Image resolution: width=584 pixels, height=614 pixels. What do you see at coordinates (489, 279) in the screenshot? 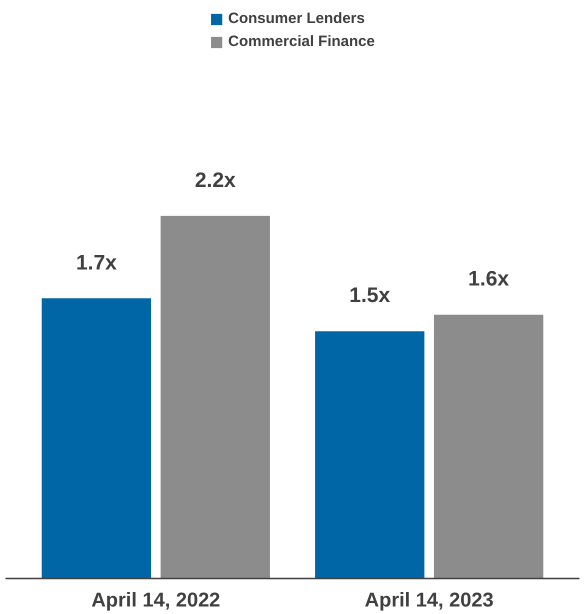
I see `data-label: 1.6x` at bounding box center [489, 279].